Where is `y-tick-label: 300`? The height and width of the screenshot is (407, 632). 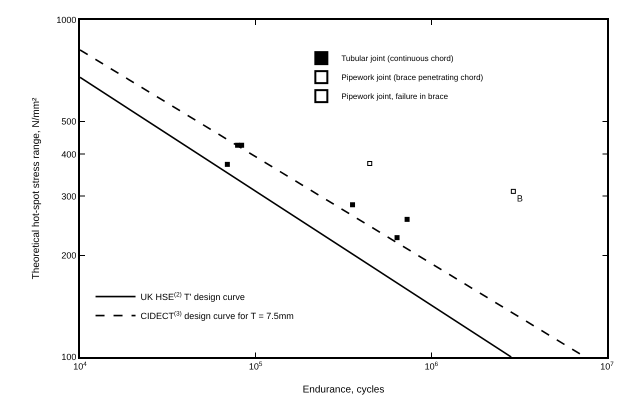
y-tick-label: 300 is located at coordinates (68, 196).